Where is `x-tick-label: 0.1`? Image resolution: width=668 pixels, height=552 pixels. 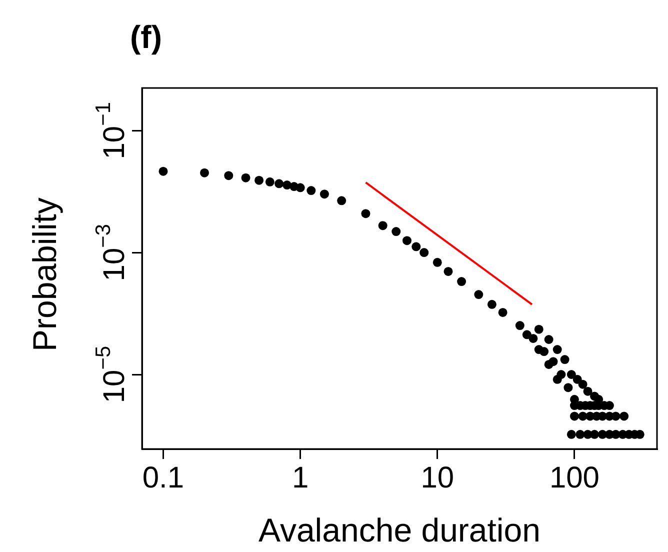 x-tick-label: 0.1 is located at coordinates (163, 477).